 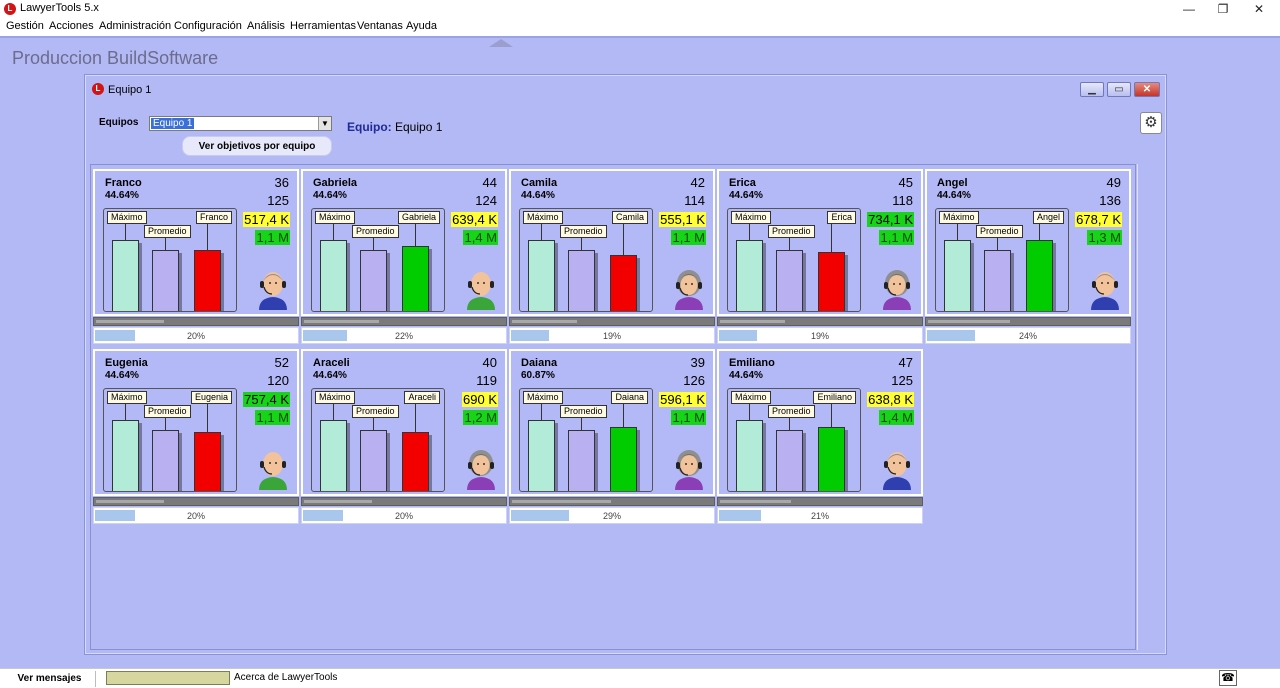 What do you see at coordinates (1147, 89) in the screenshot?
I see `child-close-button: ✕` at bounding box center [1147, 89].